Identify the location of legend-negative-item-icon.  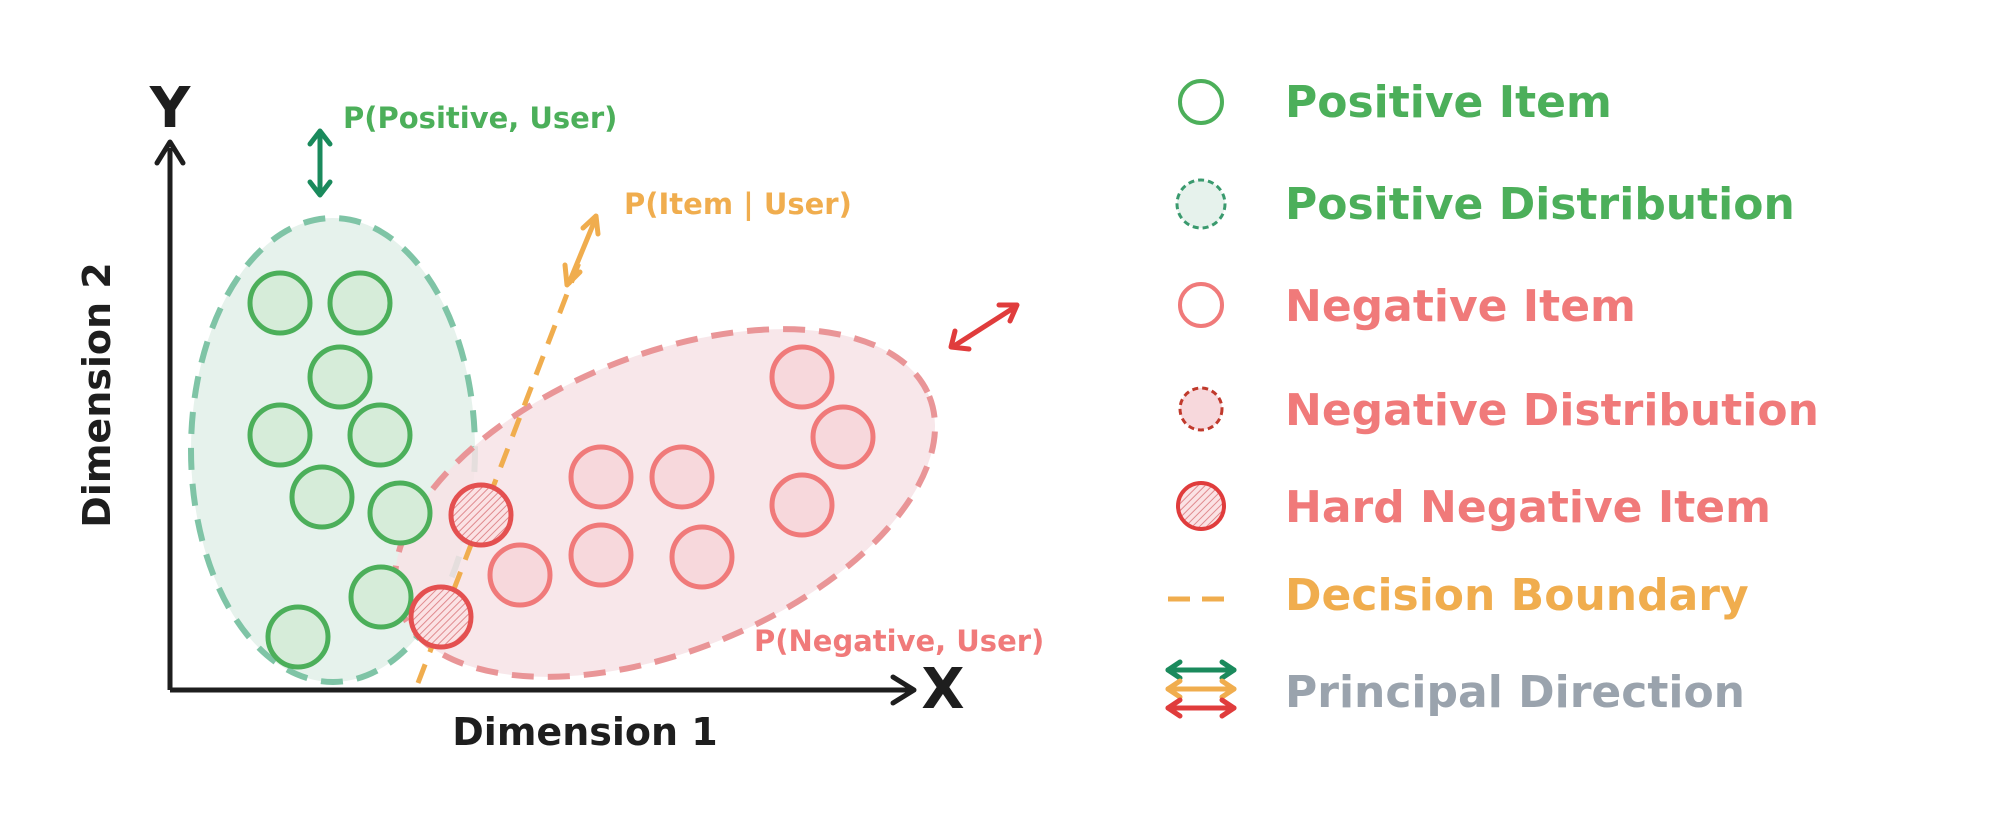
(1201, 305).